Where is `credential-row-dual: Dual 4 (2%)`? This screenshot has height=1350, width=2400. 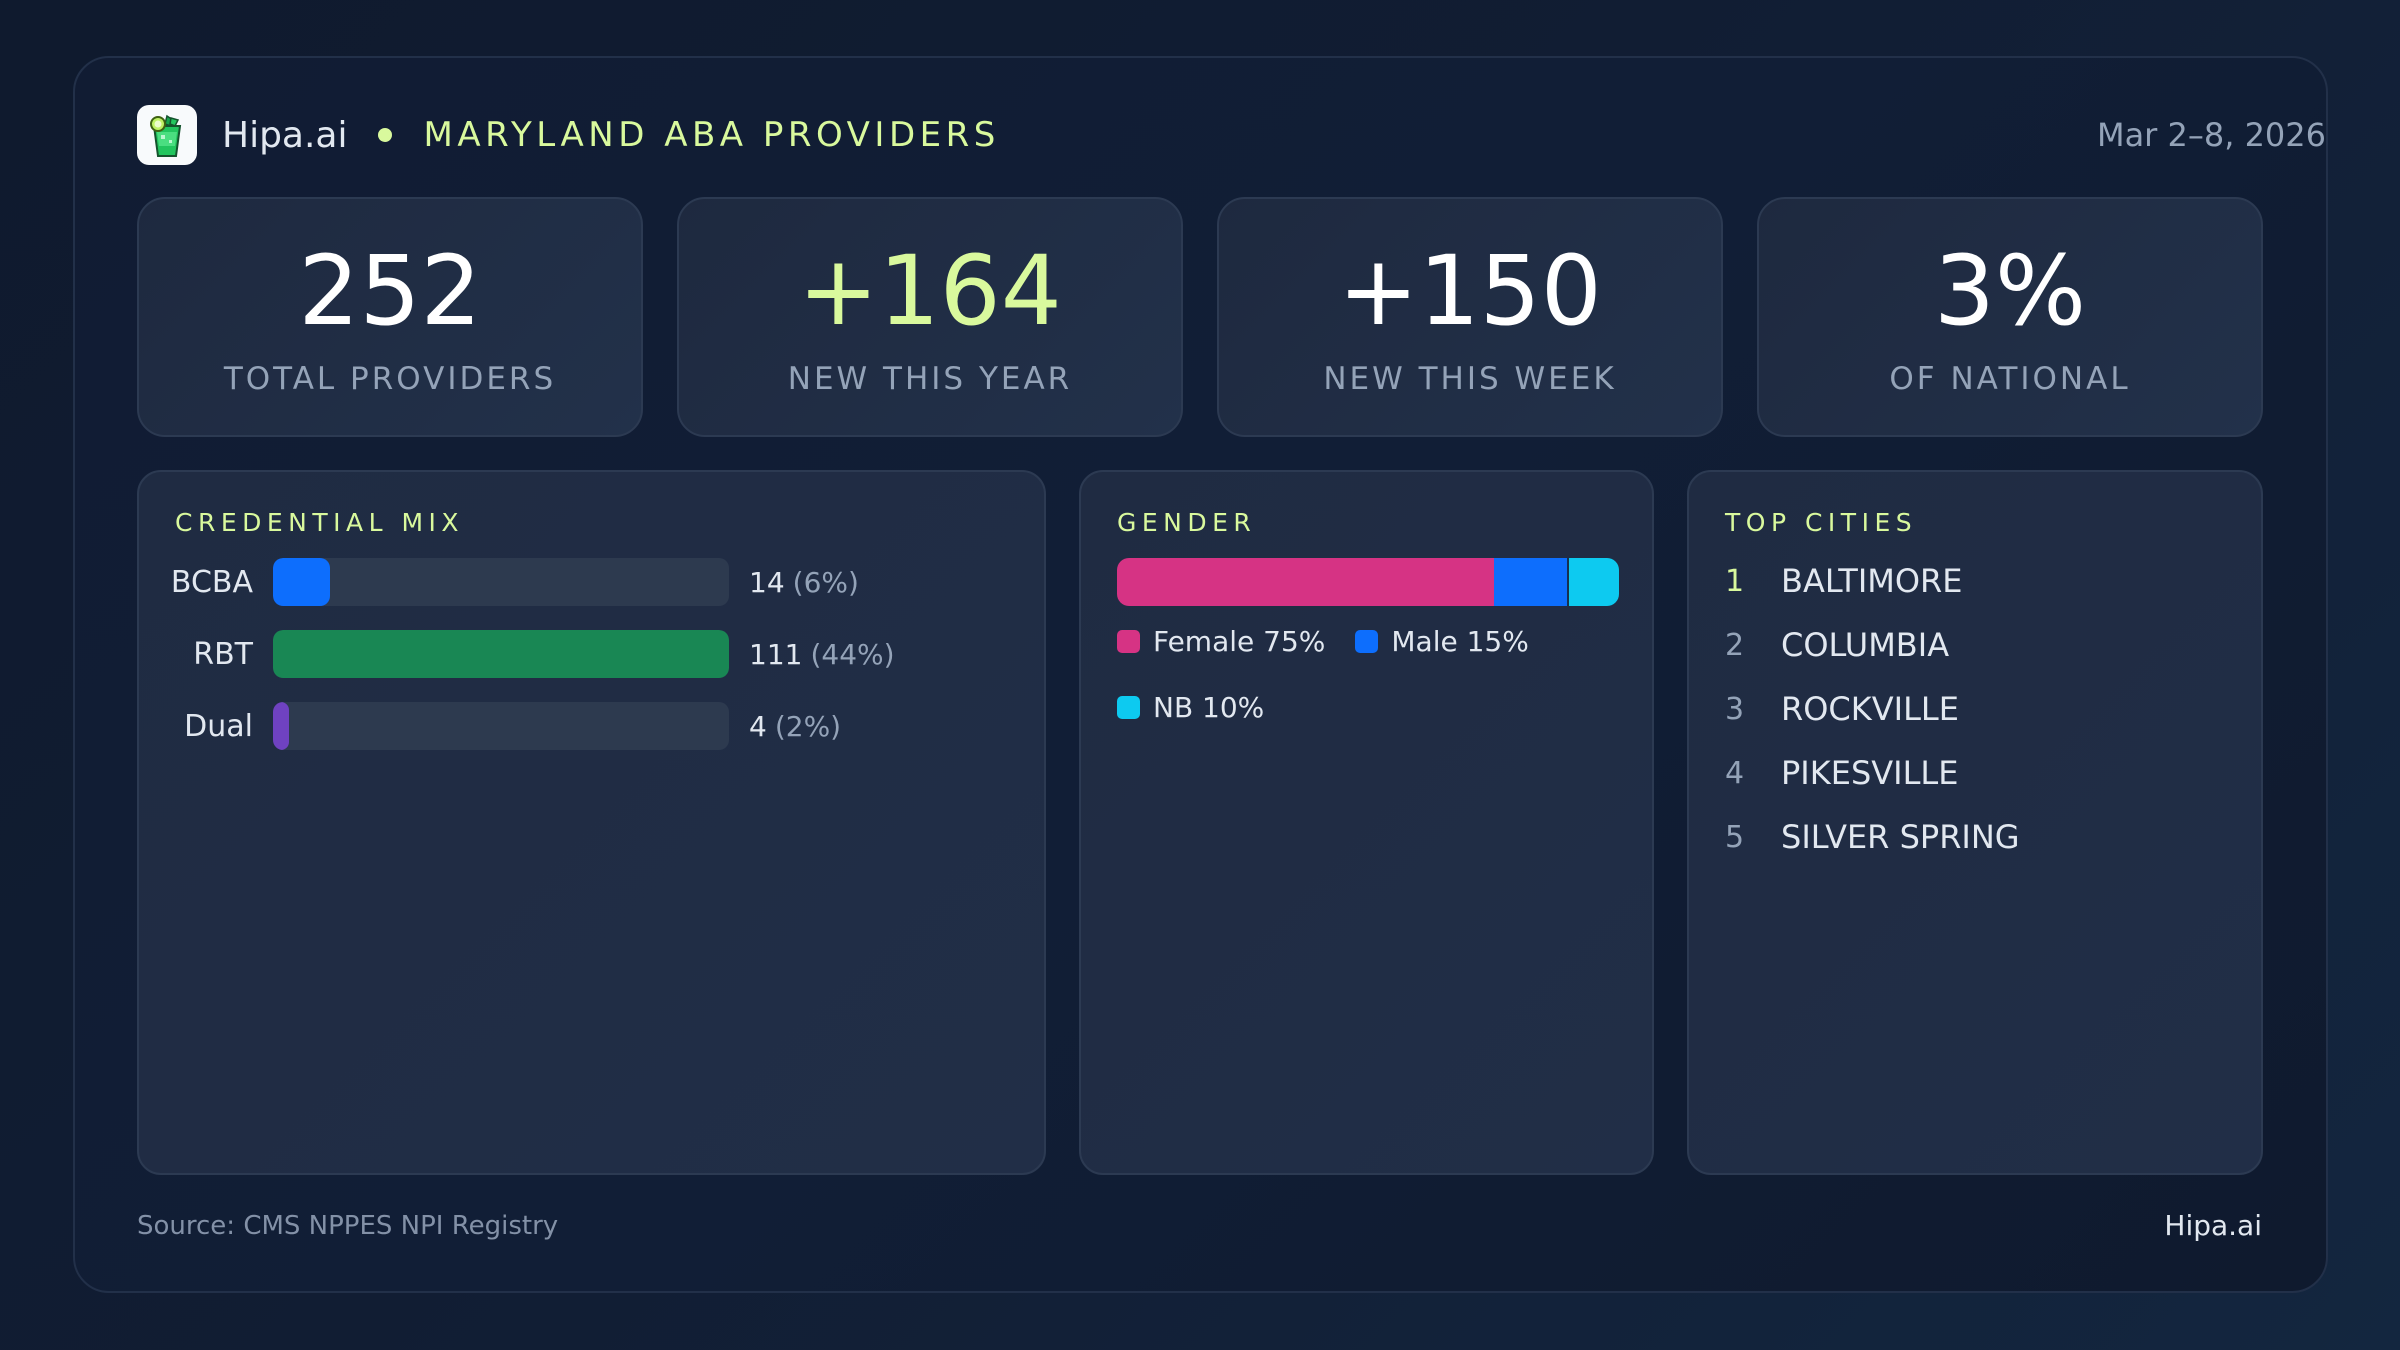
credential-row-dual: Dual 4 (2%) is located at coordinates (490, 726).